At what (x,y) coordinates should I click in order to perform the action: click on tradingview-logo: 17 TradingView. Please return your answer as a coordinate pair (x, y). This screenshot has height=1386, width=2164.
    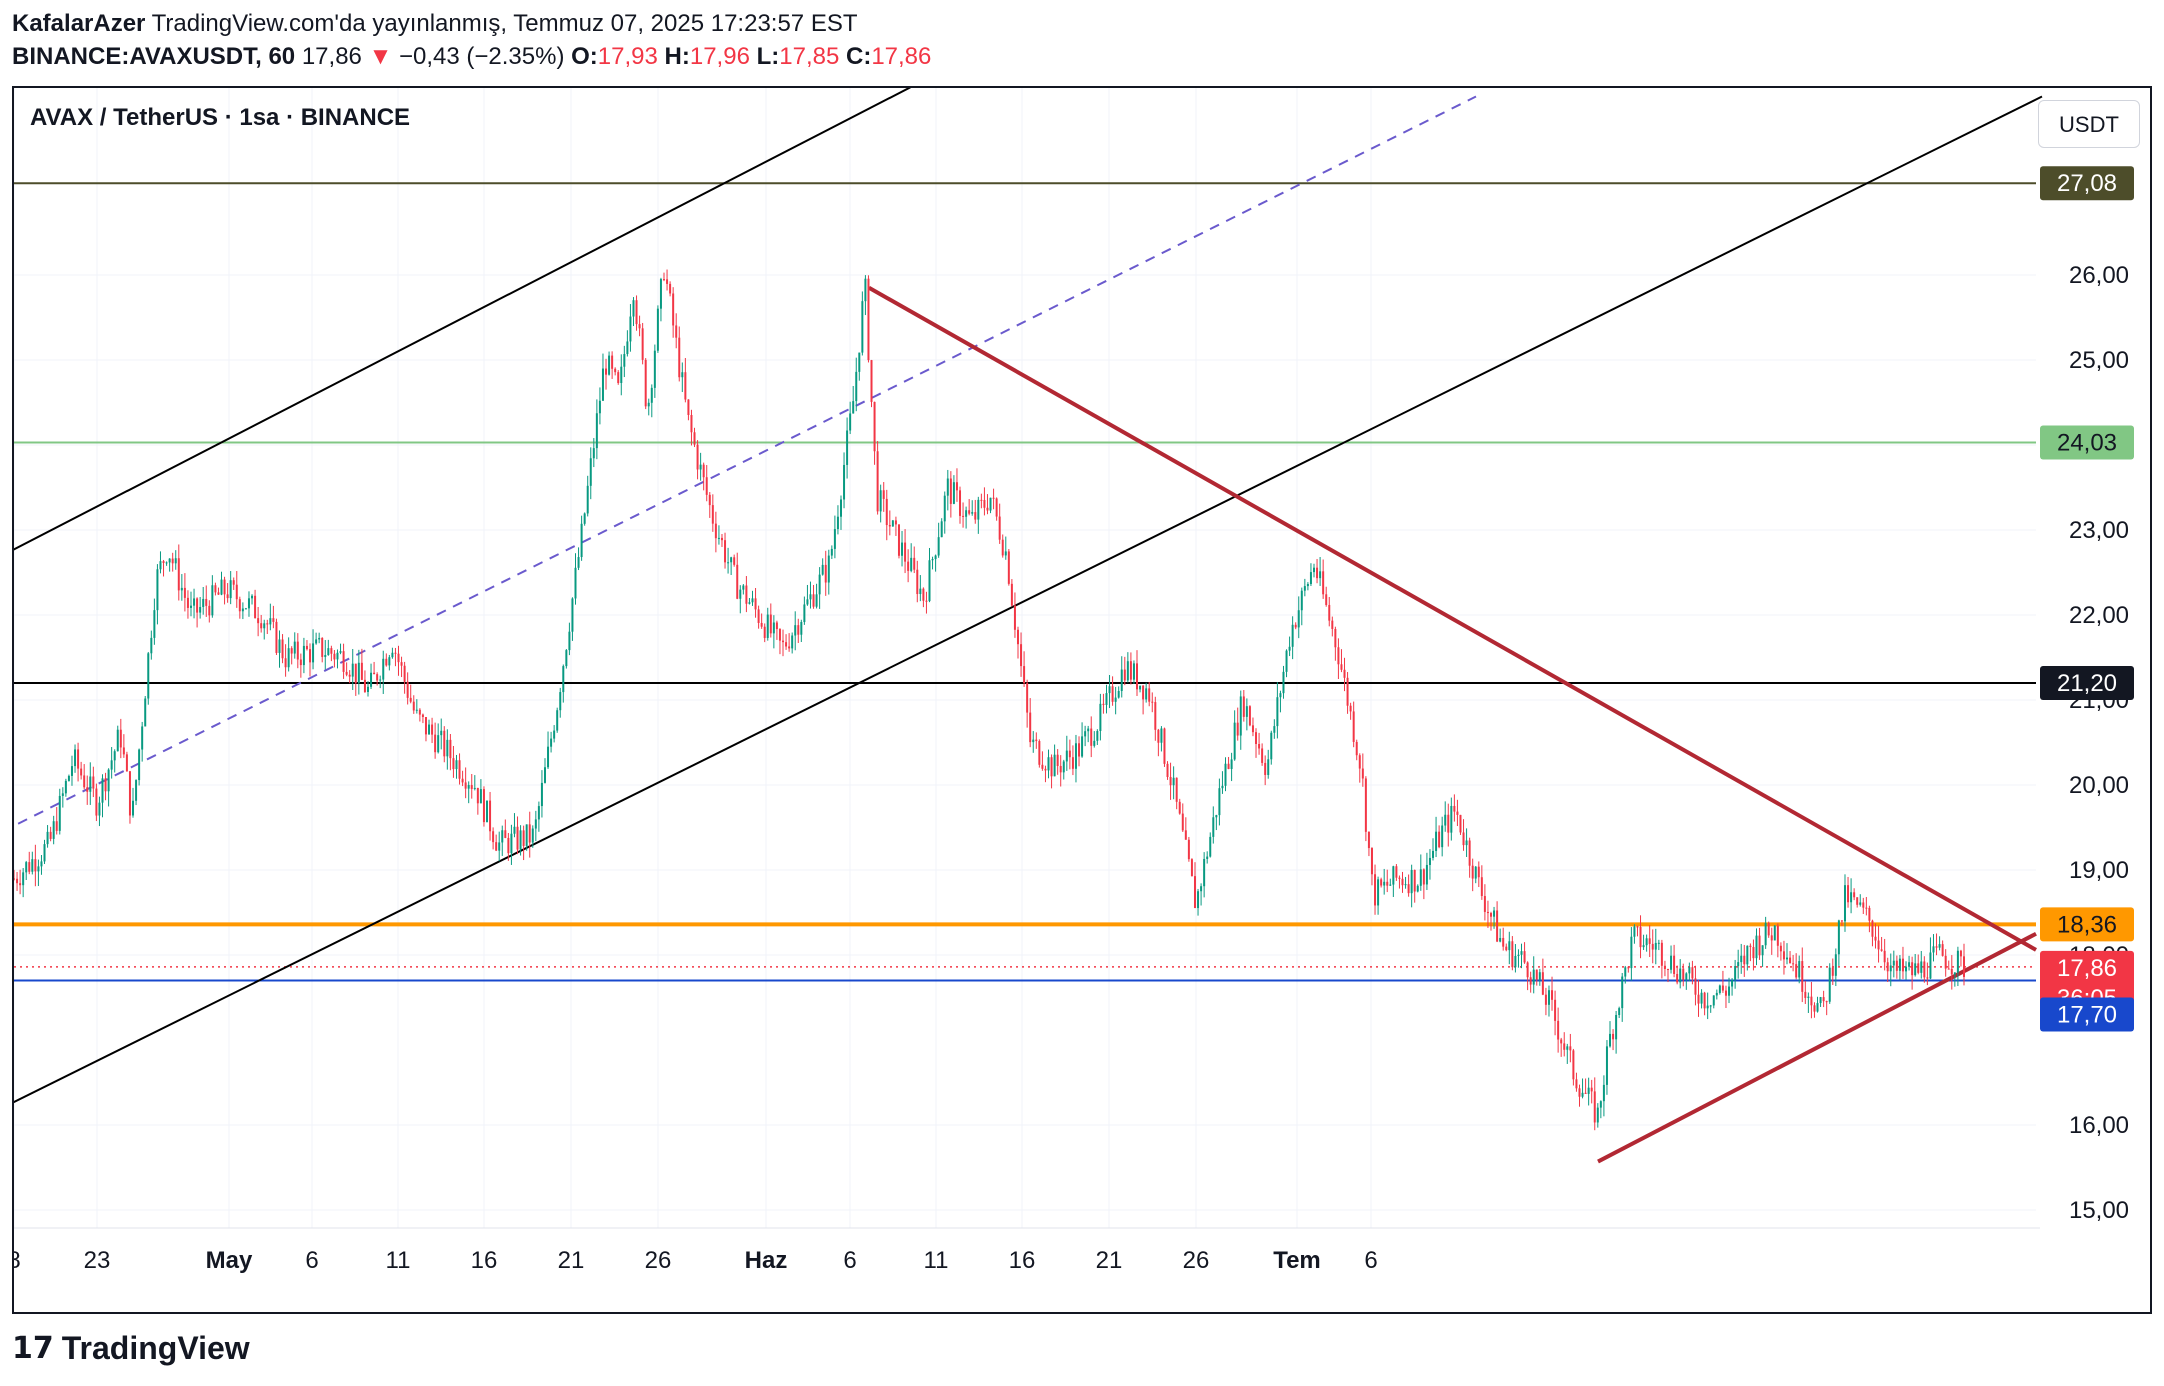
    Looking at the image, I should click on (131, 1348).